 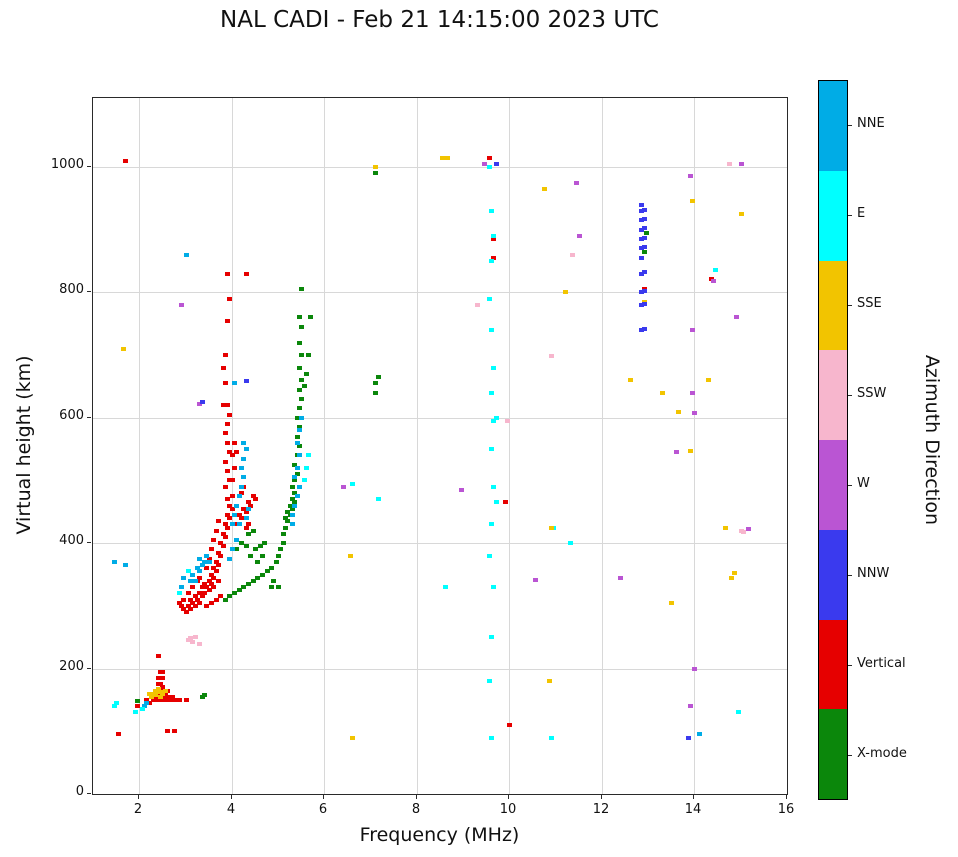 I want to click on y-tick-label: 600, so click(x=71, y=415).